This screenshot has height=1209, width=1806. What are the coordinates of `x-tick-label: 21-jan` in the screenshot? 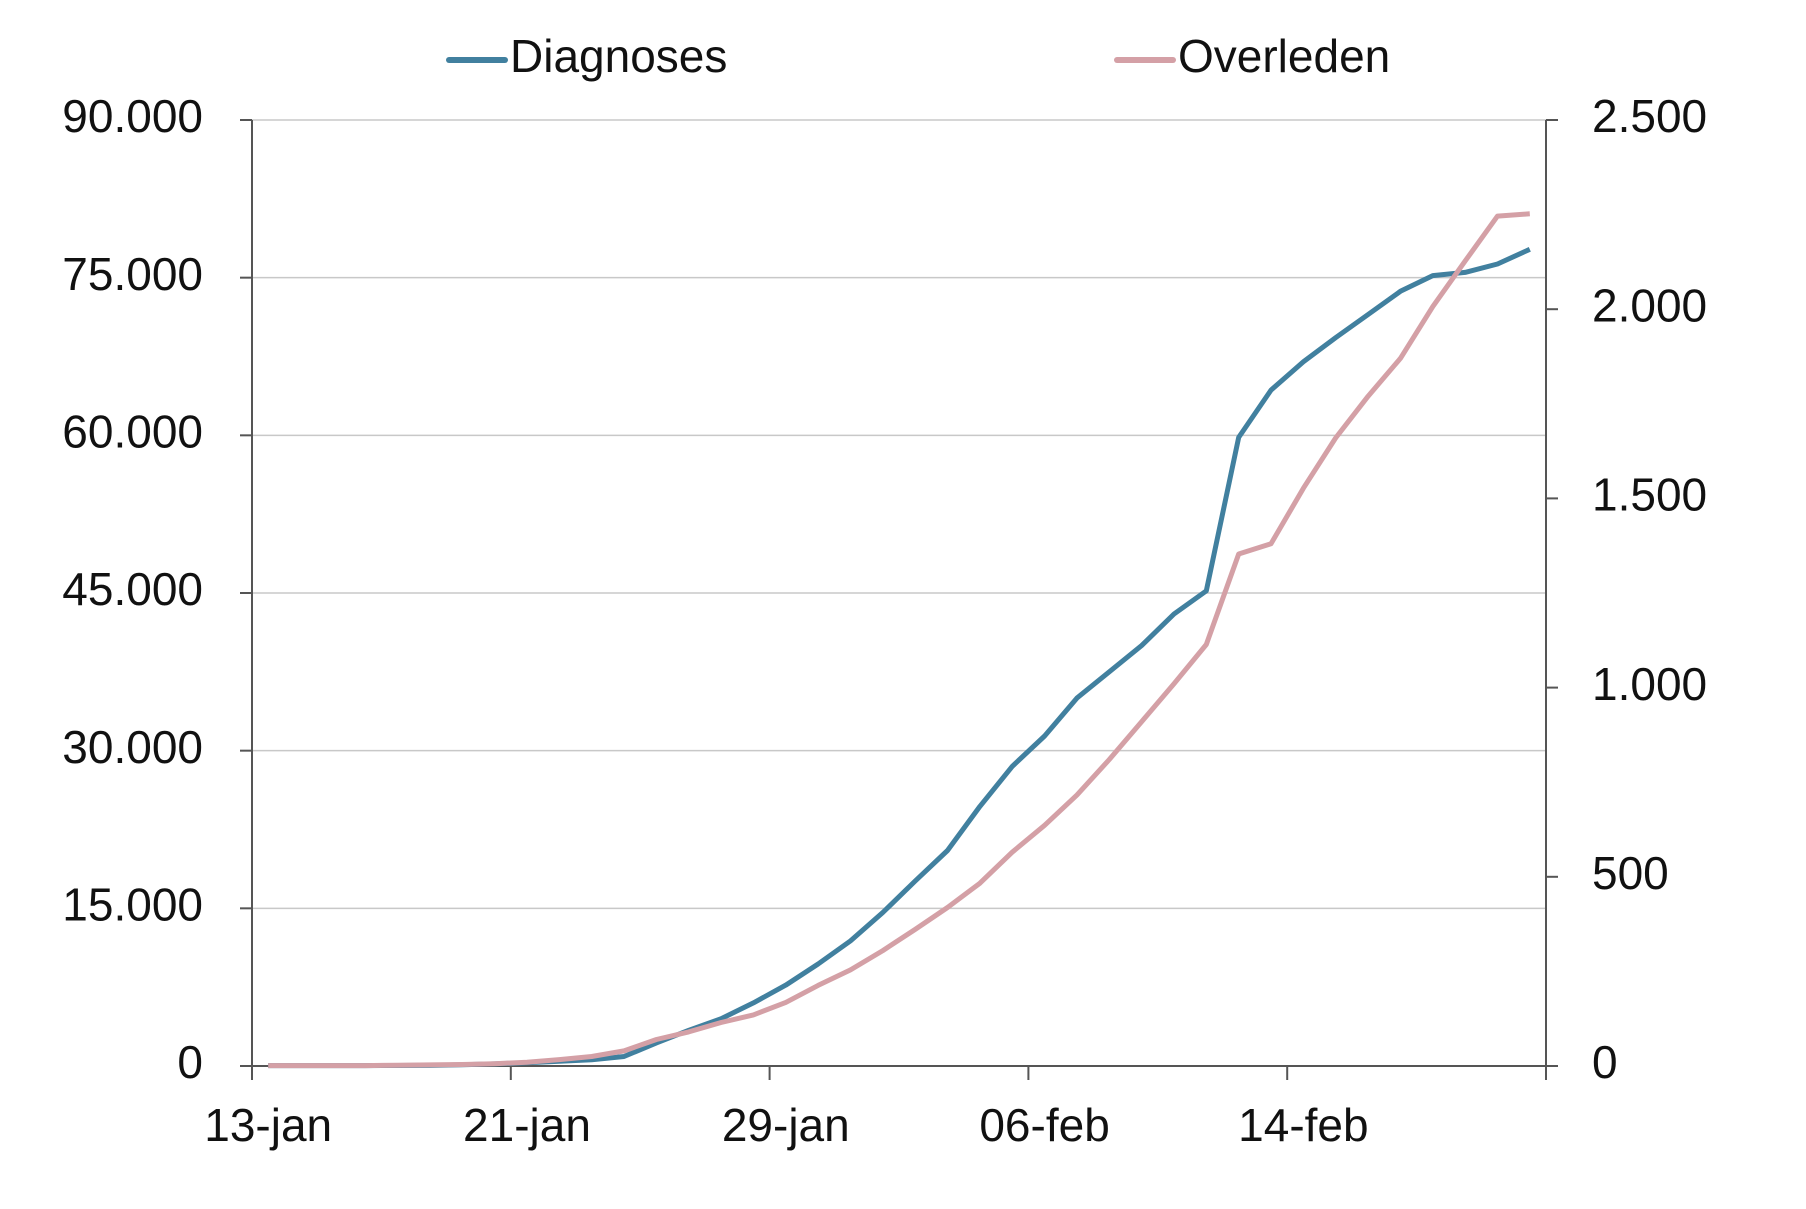 It's located at (527, 1125).